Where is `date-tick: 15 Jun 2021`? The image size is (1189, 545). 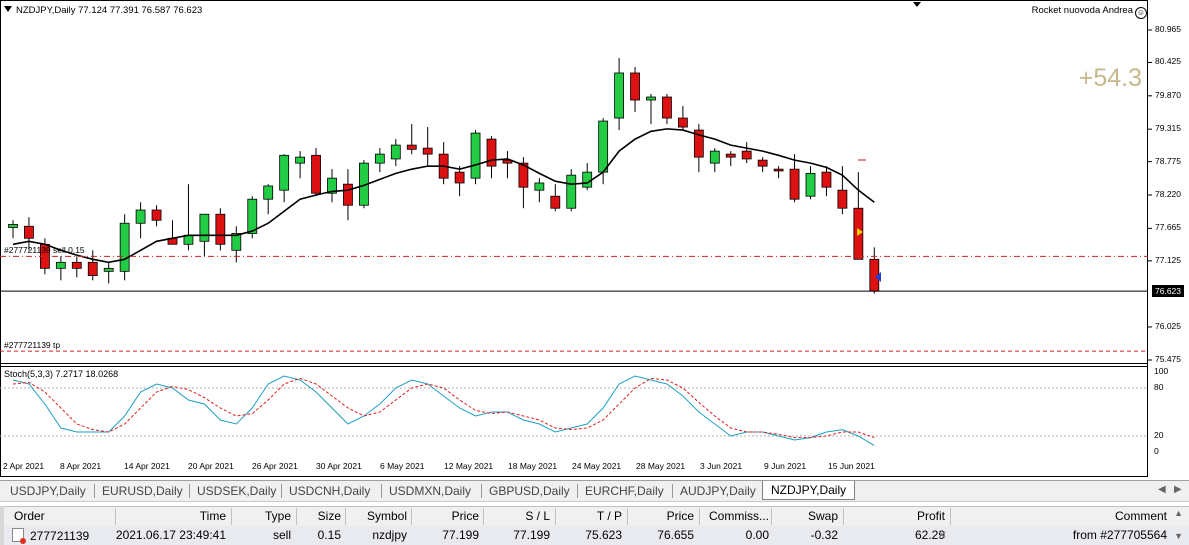 date-tick: 15 Jun 2021 is located at coordinates (851, 466).